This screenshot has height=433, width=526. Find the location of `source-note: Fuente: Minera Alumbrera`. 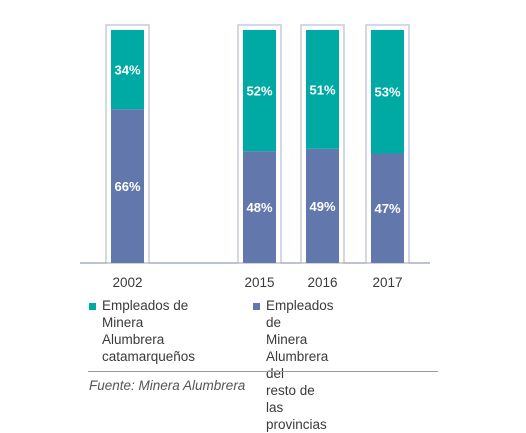

source-note: Fuente: Minera Alumbrera is located at coordinates (167, 385).